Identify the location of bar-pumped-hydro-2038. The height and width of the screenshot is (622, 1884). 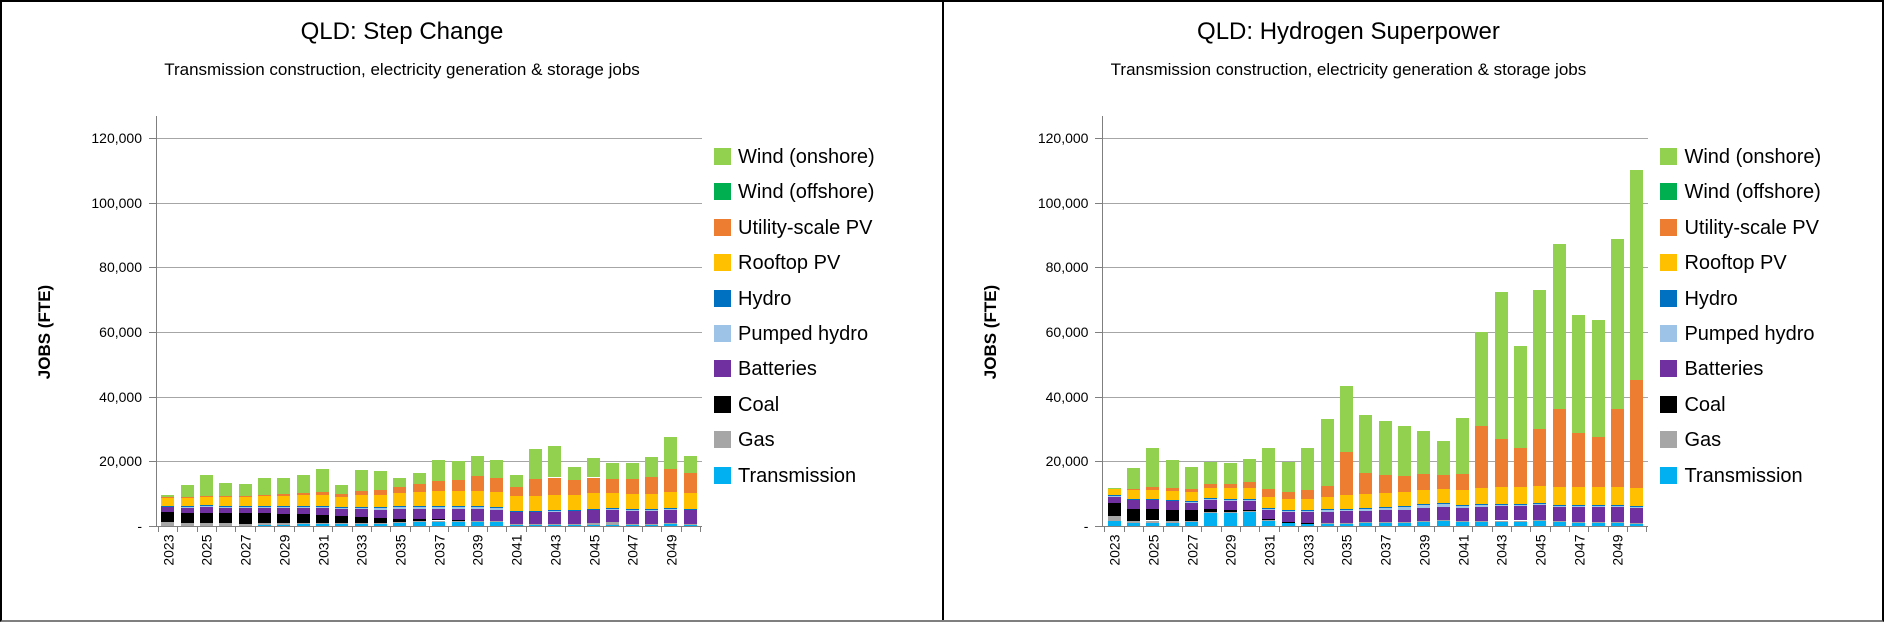
(1404, 508).